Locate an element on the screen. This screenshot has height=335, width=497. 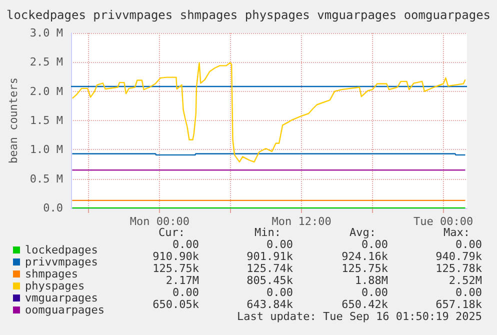
text: 2.17M is located at coordinates (183, 280).